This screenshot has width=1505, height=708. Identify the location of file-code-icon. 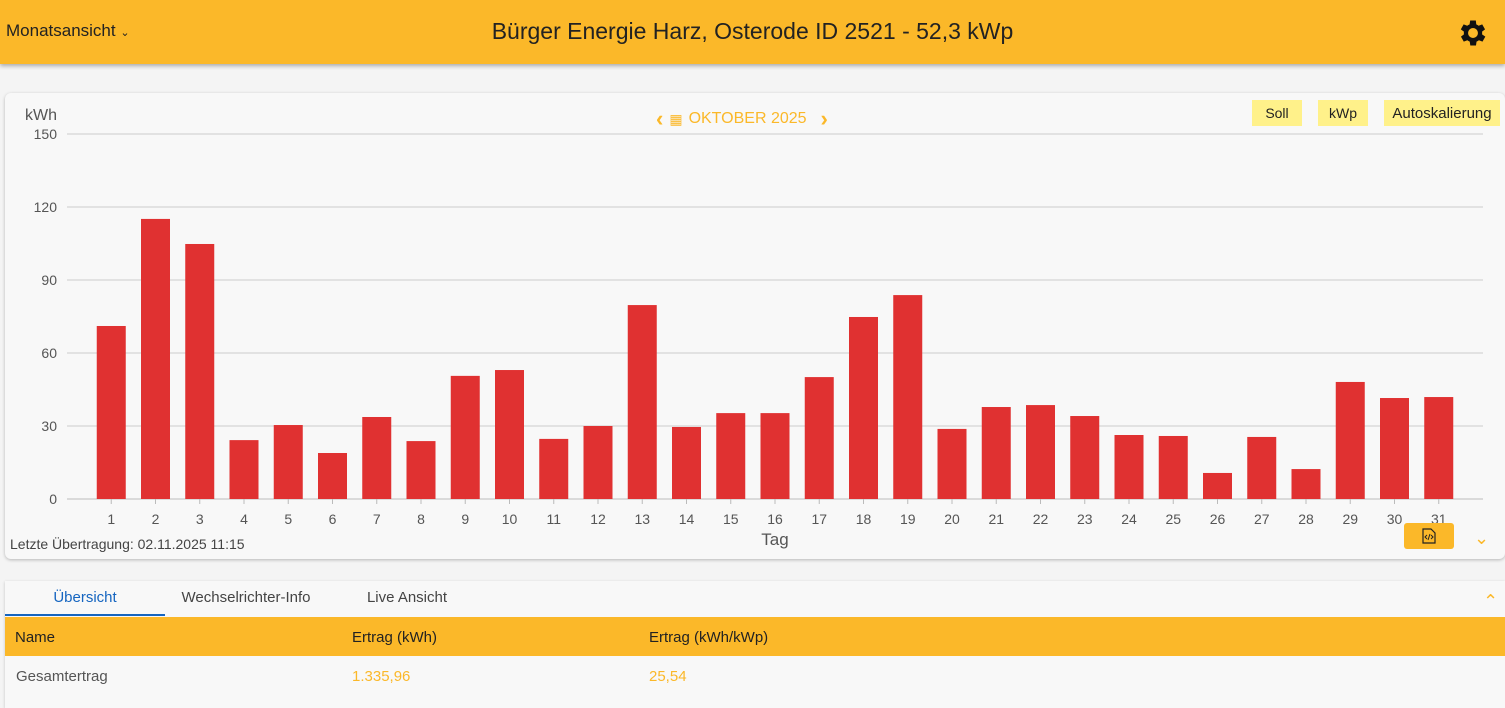
(1429, 536).